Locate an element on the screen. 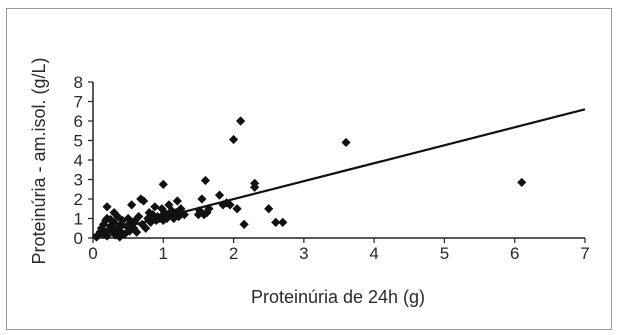 Image resolution: width=617 pixels, height=335 pixels. y-tick-label: 5 is located at coordinates (78, 141).